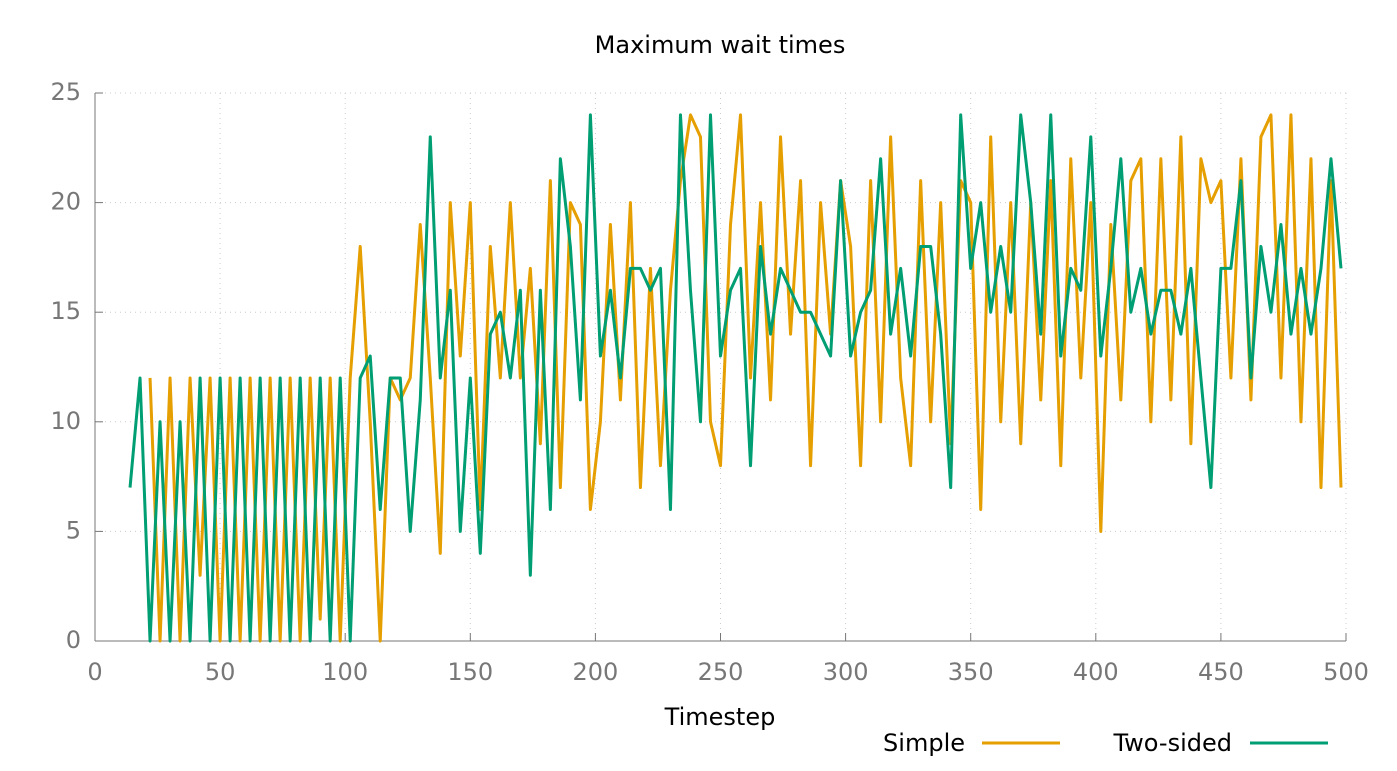 The width and height of the screenshot is (1397, 771). I want to click on y-tick-label: 20, so click(65, 202).